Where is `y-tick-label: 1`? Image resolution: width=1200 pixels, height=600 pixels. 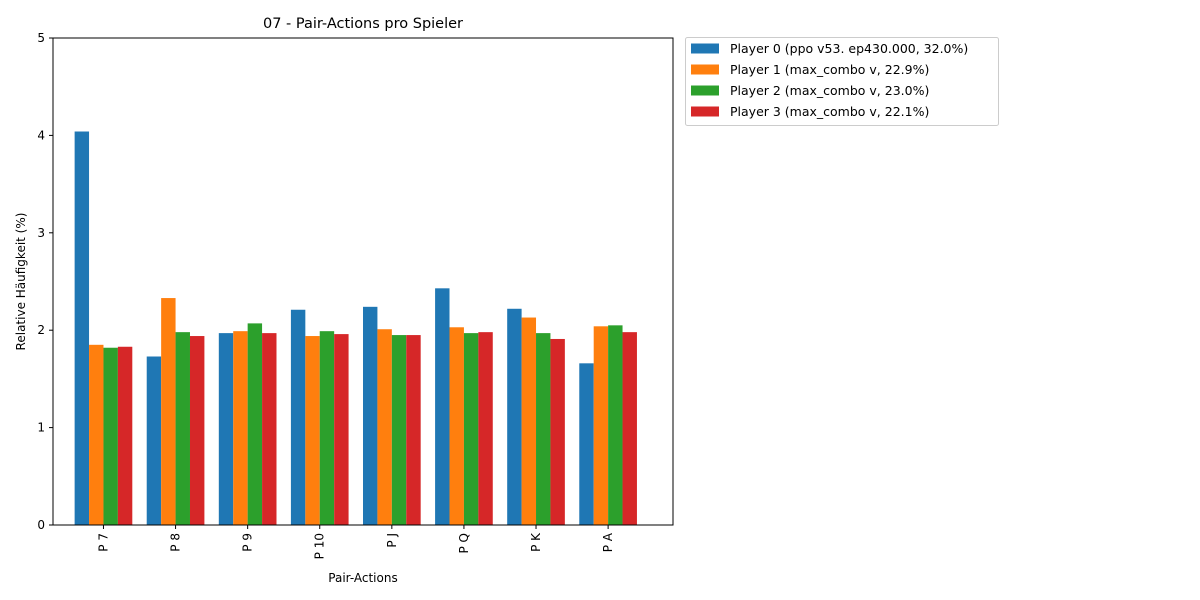 y-tick-label: 1 is located at coordinates (41, 428).